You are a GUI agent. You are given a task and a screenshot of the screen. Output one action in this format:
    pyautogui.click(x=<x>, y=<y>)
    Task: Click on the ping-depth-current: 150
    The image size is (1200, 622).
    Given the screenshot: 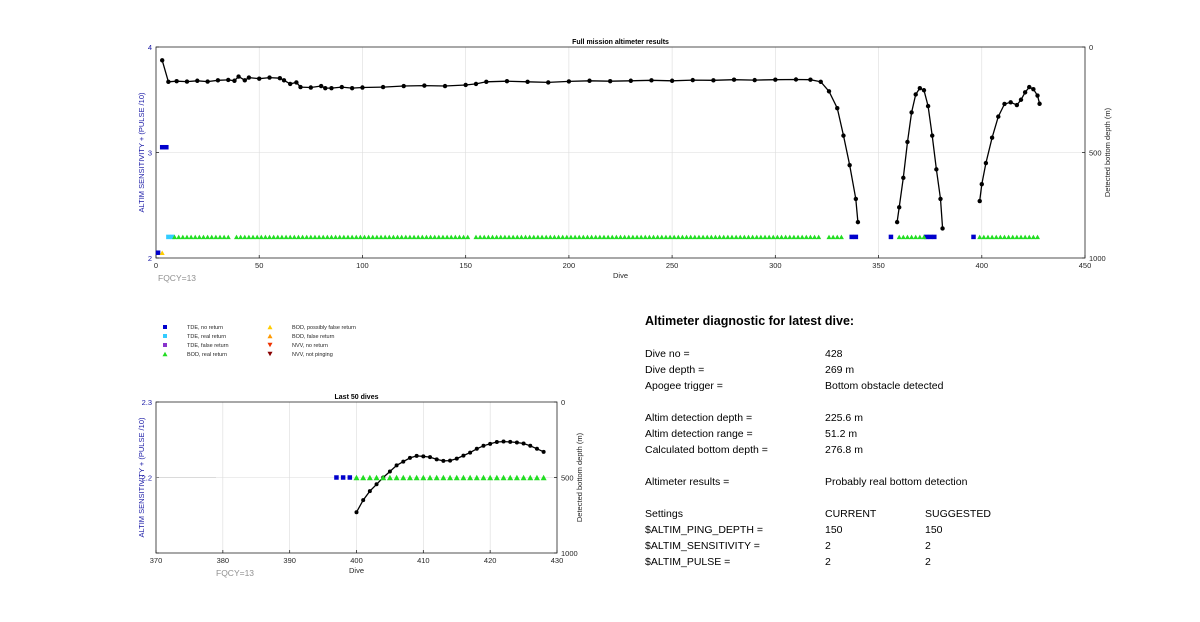 What is the action you would take?
    pyautogui.click(x=834, y=530)
    